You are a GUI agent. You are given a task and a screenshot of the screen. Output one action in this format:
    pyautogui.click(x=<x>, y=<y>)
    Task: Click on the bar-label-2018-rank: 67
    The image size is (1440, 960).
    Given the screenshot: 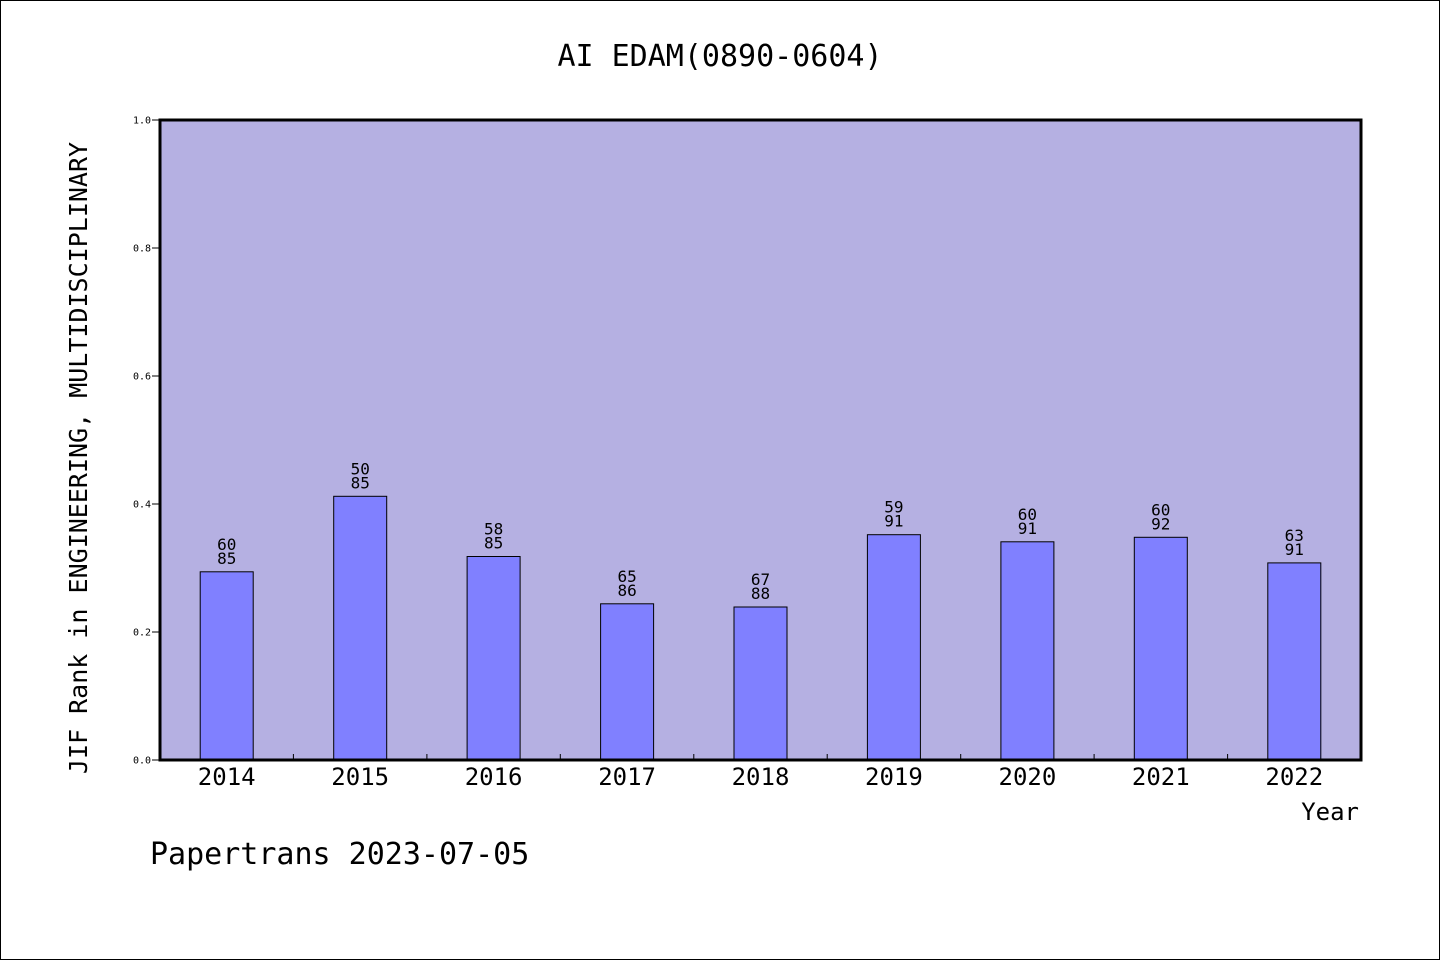 What is the action you would take?
    pyautogui.click(x=760, y=579)
    